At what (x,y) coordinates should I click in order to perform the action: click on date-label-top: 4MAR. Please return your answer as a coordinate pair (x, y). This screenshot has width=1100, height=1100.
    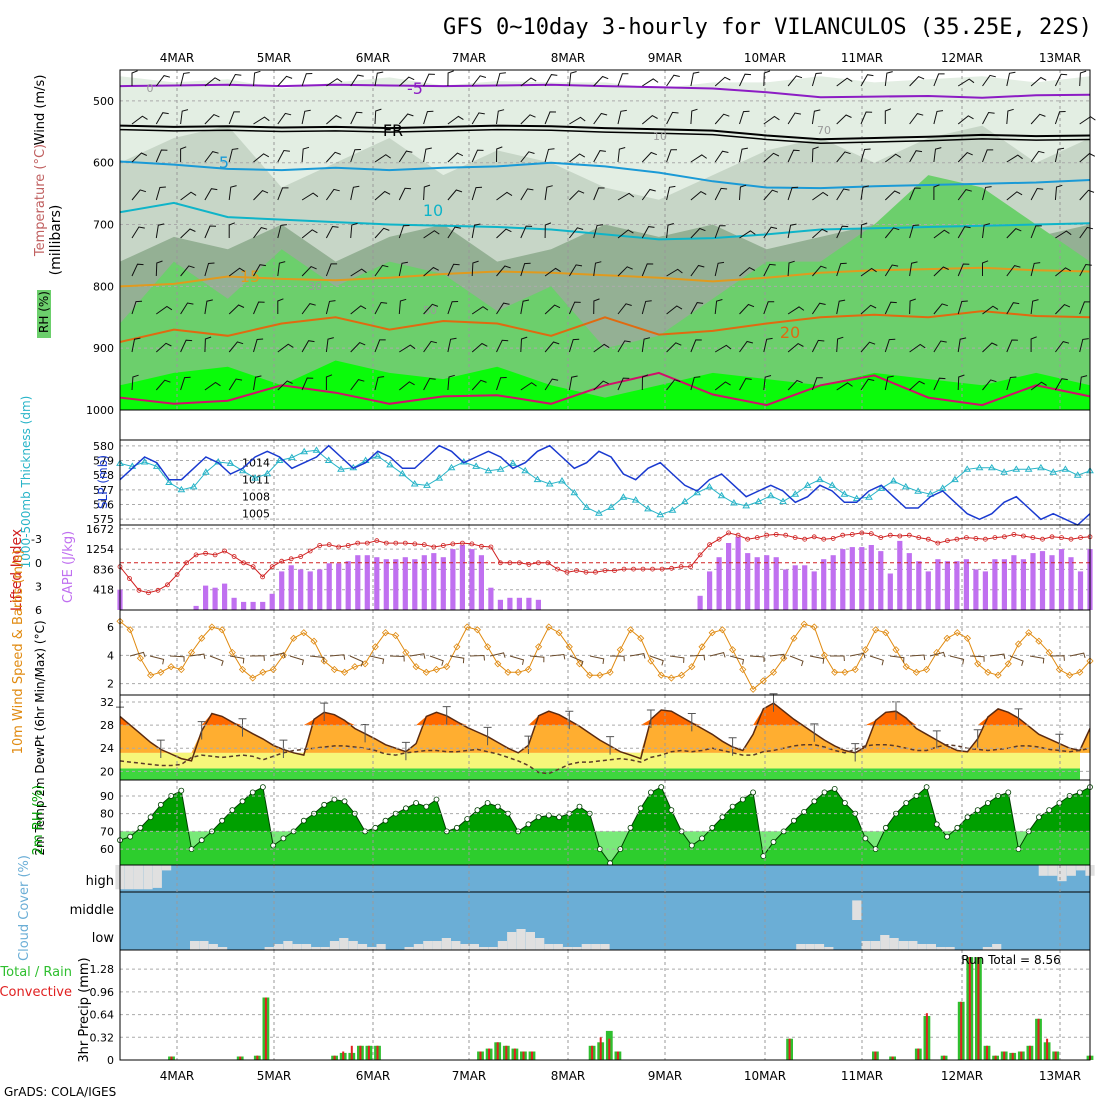
    Looking at the image, I should click on (177, 58).